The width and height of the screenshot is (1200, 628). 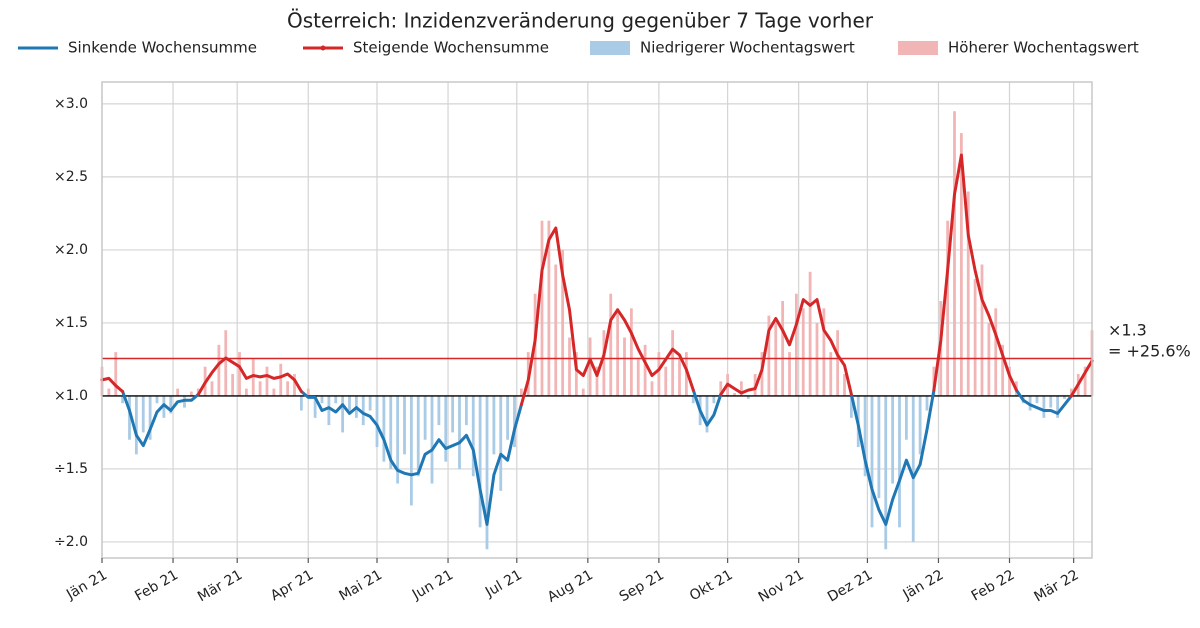 What do you see at coordinates (1149, 351) in the screenshot?
I see `annotation: = +25.6%` at bounding box center [1149, 351].